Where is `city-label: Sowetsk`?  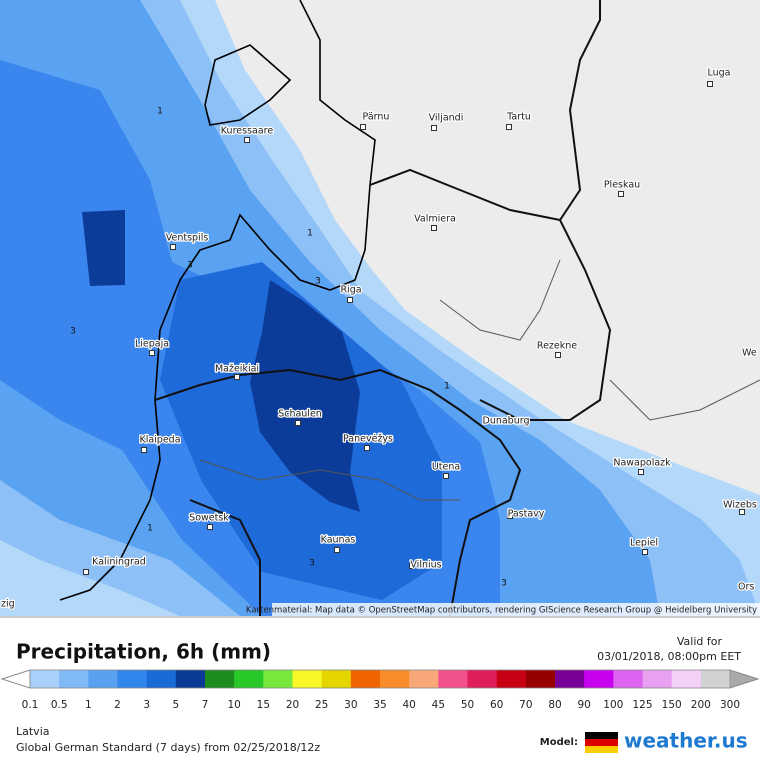 city-label: Sowetsk is located at coordinates (209, 518).